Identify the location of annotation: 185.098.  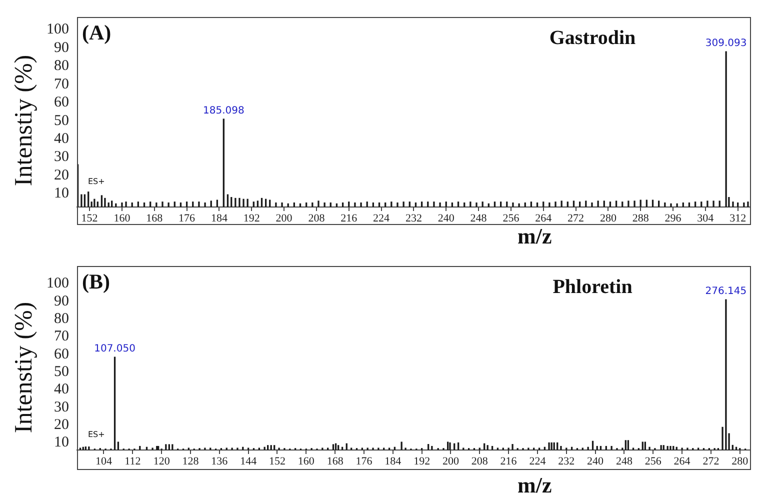
(223, 111).